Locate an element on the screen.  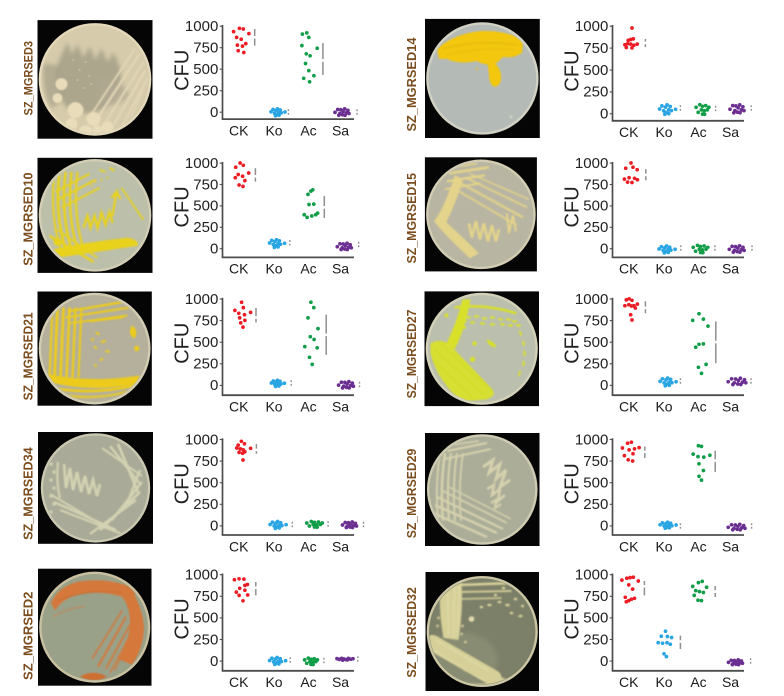
svg-text: SZ_MGRSED15 is located at coordinates (411, 218).